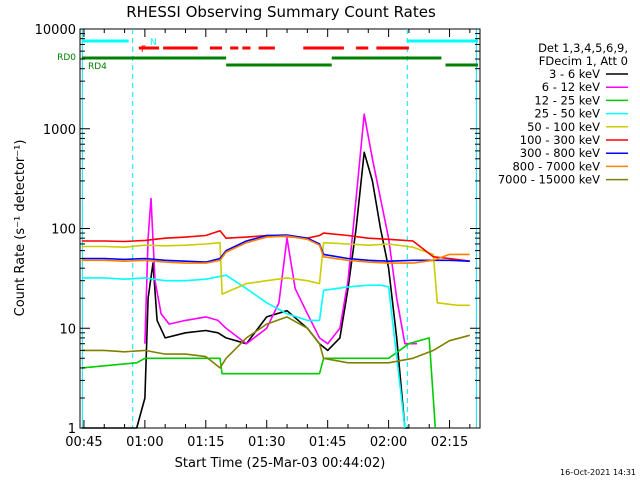 This screenshot has width=640, height=480. Describe the element at coordinates (144, 442) in the screenshot. I see `x-tick-label: 01:00` at that location.